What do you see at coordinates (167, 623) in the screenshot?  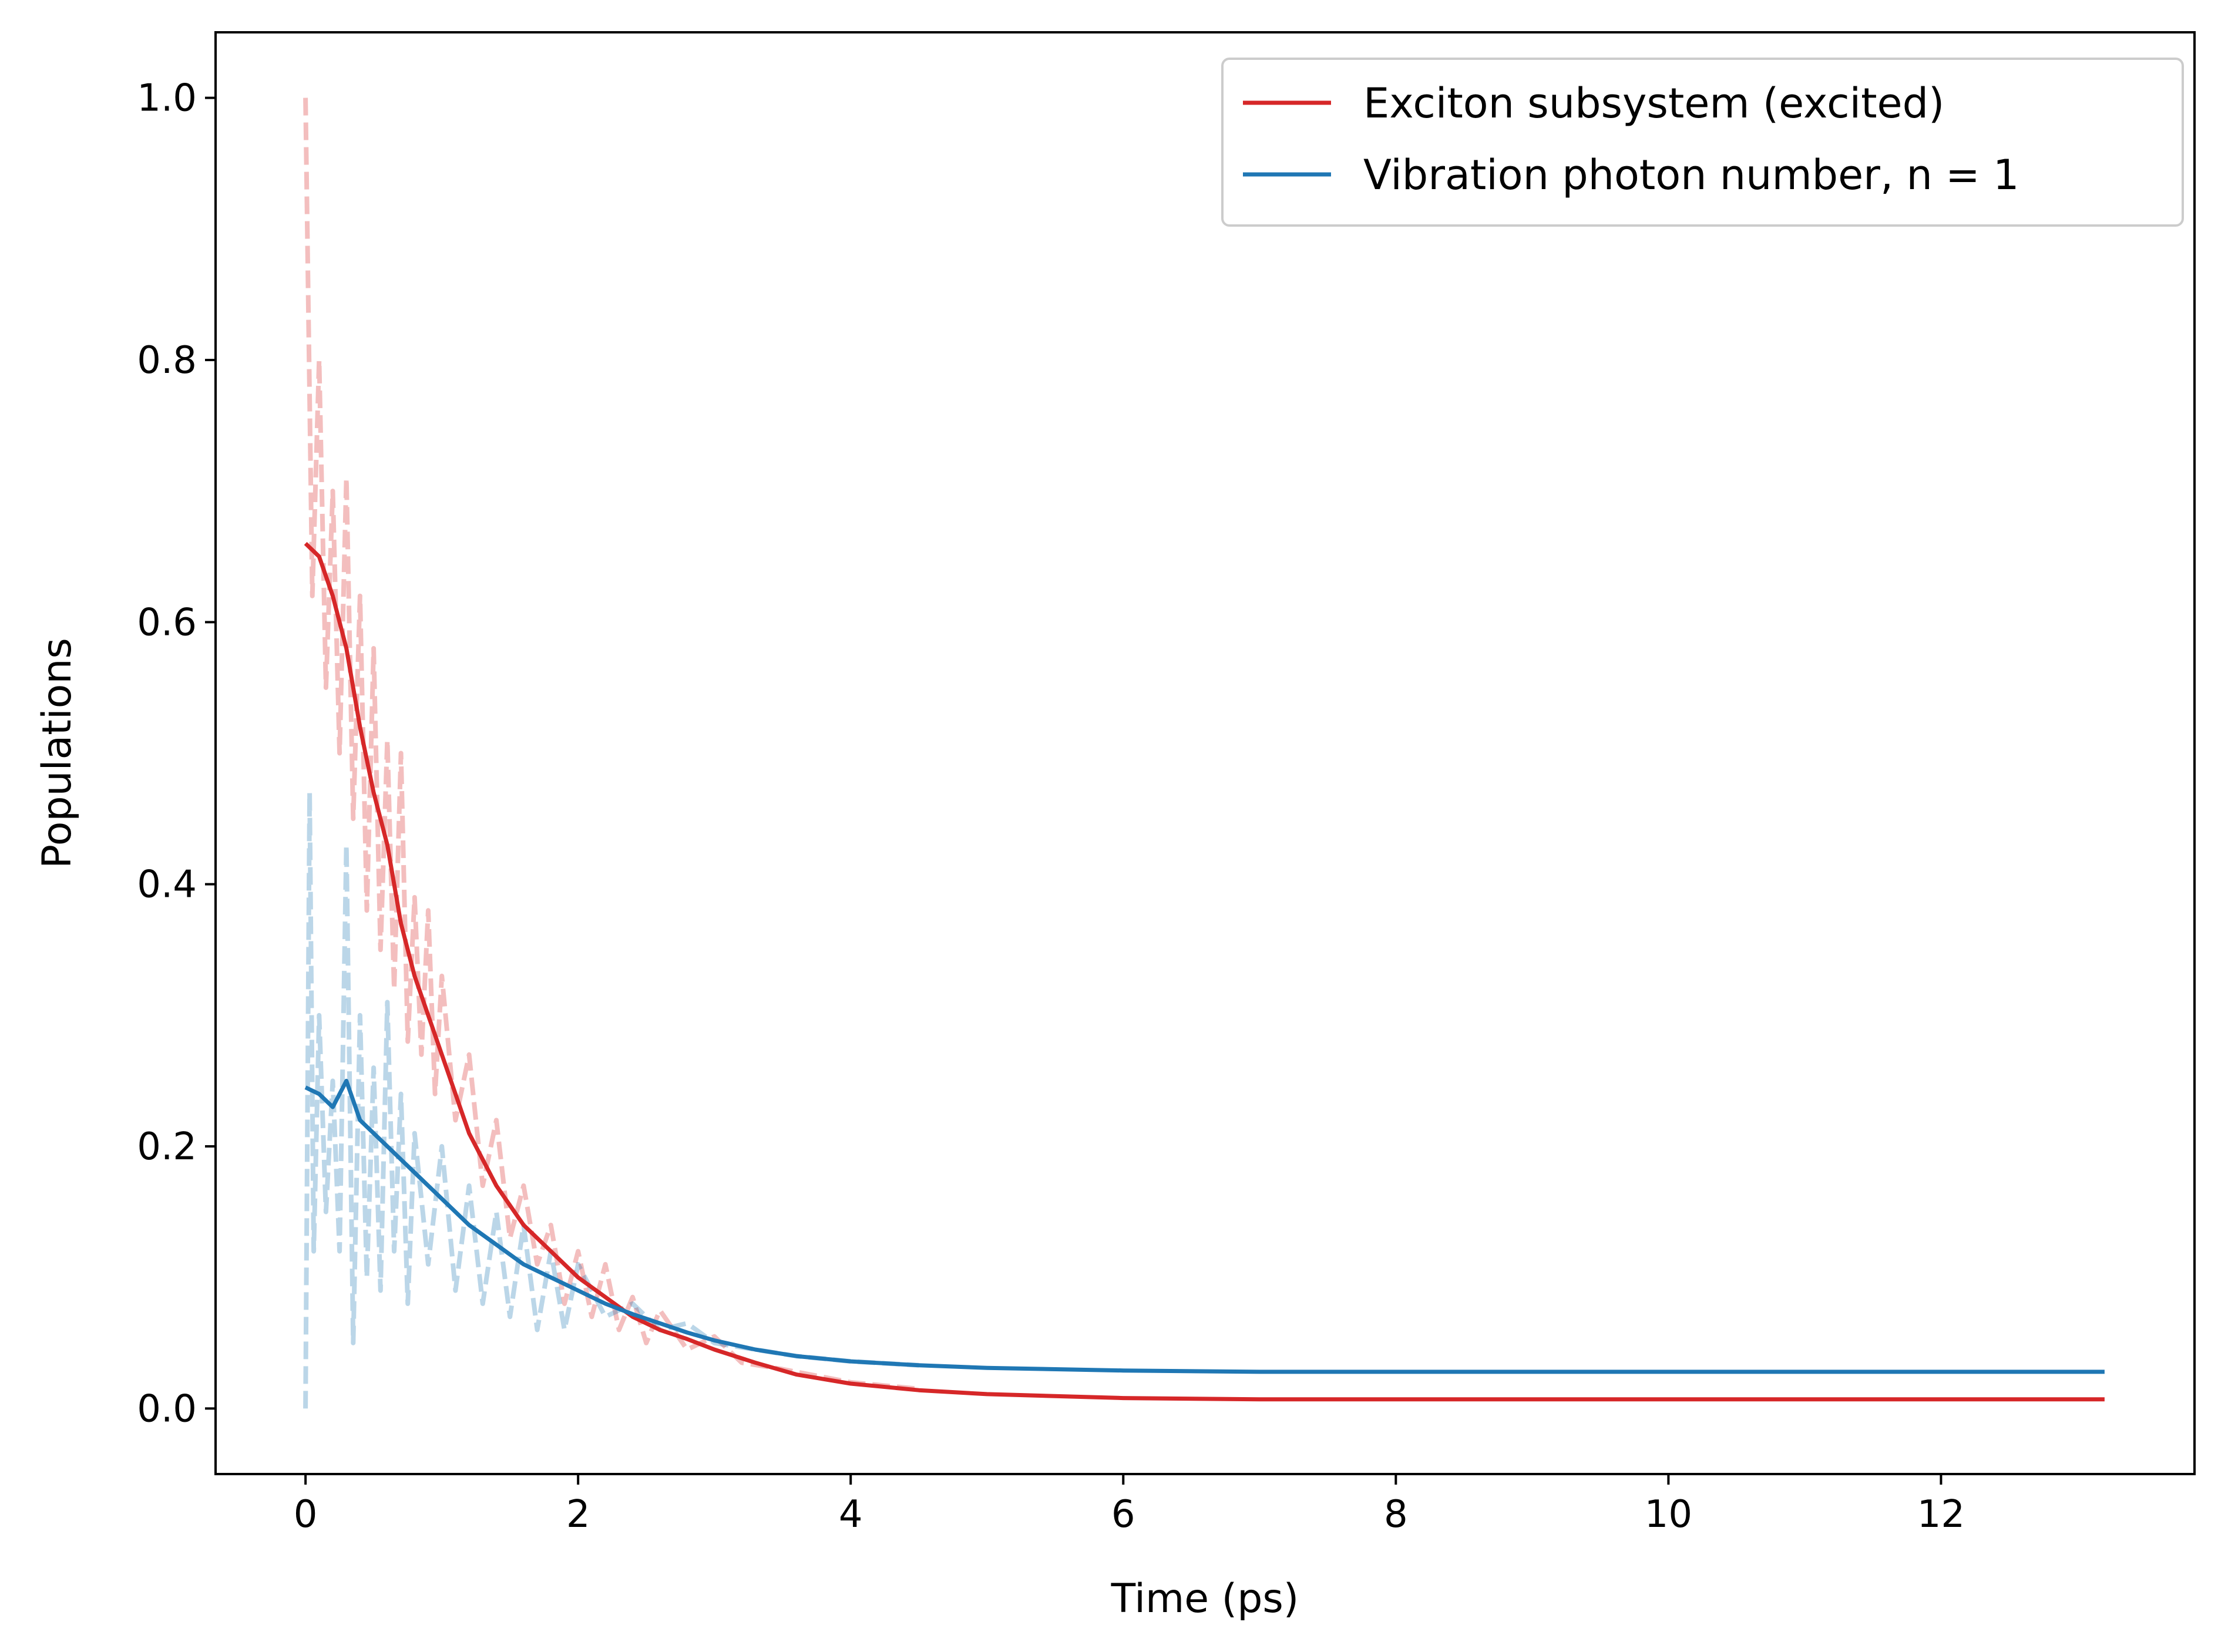 I see `y-tick-label: 0.6` at bounding box center [167, 623].